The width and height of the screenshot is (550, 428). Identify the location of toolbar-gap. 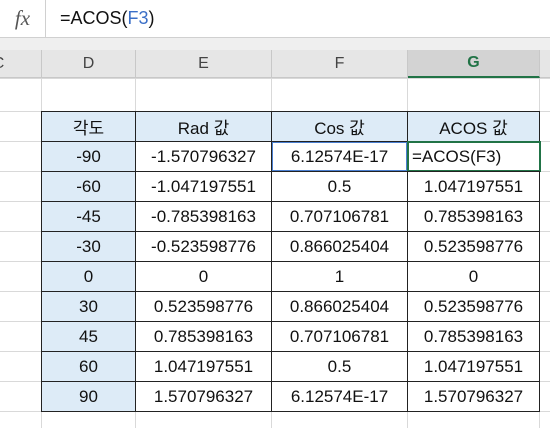
(275, 44).